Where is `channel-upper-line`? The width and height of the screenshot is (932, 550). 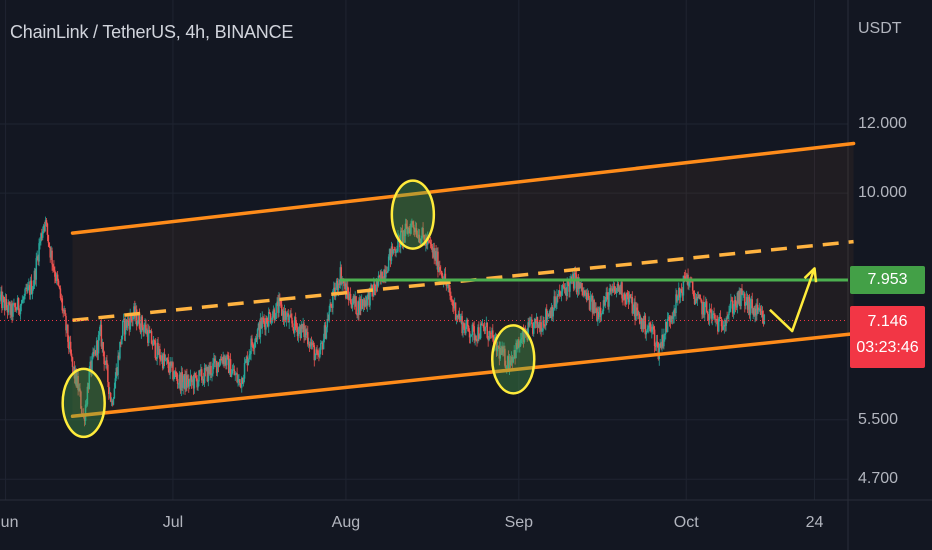
channel-upper-line is located at coordinates (463, 188).